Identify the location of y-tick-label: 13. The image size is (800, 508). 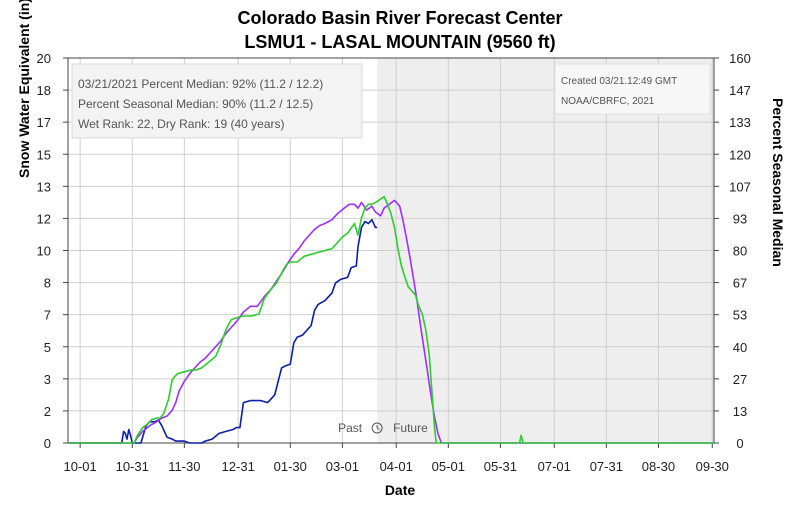
(44, 186).